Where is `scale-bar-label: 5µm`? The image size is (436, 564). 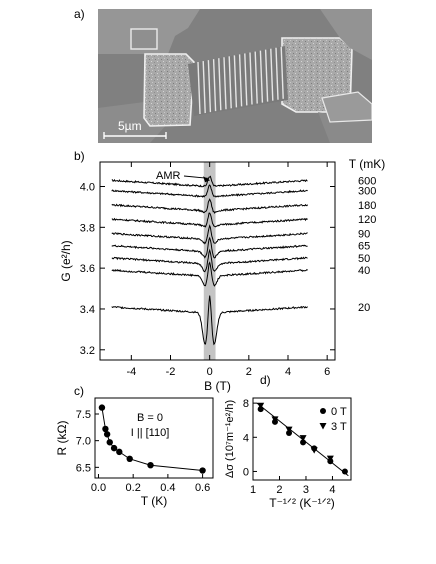 scale-bar-label: 5µm is located at coordinates (130, 126).